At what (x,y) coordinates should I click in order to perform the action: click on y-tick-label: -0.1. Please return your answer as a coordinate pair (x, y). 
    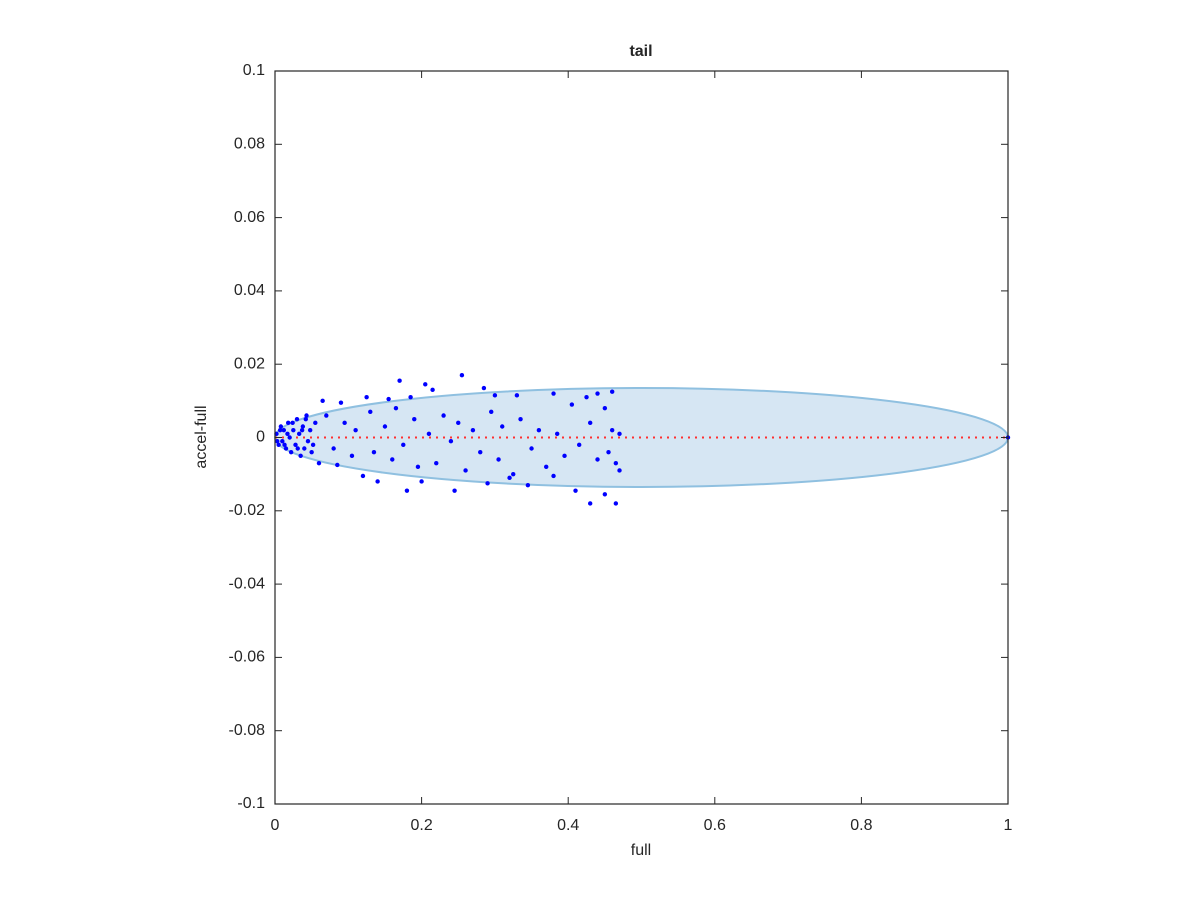
    Looking at the image, I should click on (251, 803).